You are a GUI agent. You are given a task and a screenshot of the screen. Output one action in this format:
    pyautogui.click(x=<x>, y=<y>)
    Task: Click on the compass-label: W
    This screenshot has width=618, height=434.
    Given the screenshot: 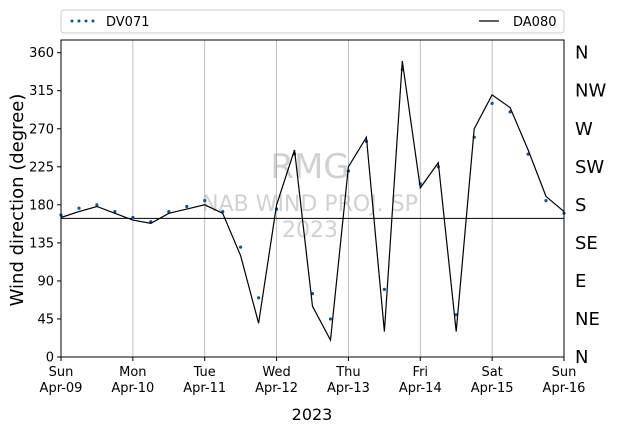 What is the action you would take?
    pyautogui.click(x=584, y=129)
    